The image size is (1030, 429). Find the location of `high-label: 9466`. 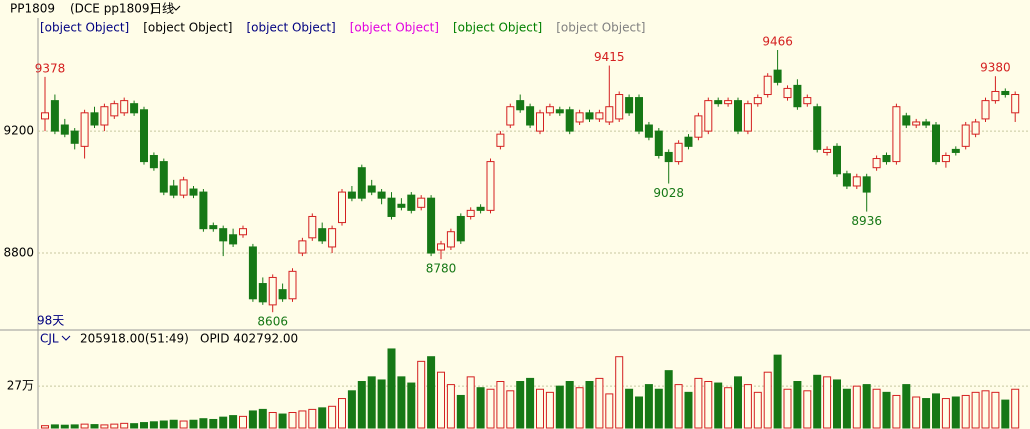

high-label: 9466 is located at coordinates (777, 42).